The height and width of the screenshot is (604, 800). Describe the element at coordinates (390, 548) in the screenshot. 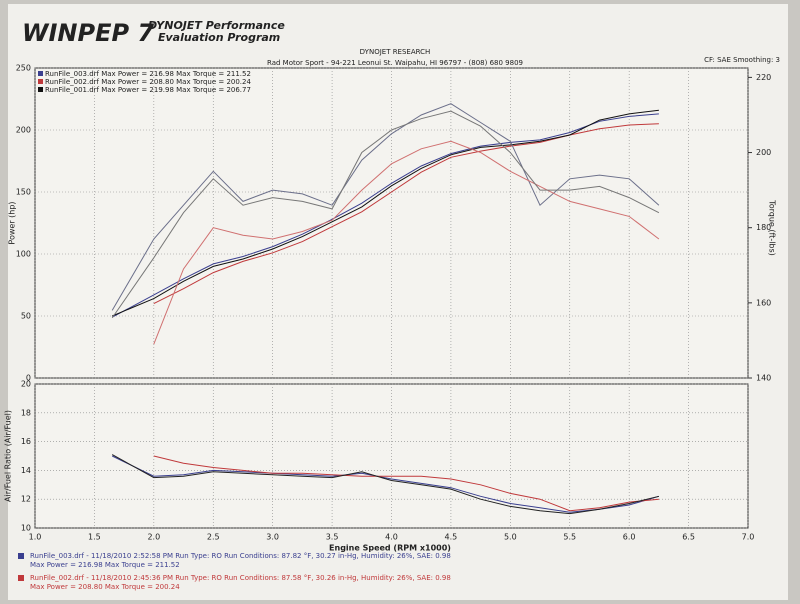

I see `x-axis-label: Engine Speed (RPM x1000)` at that location.